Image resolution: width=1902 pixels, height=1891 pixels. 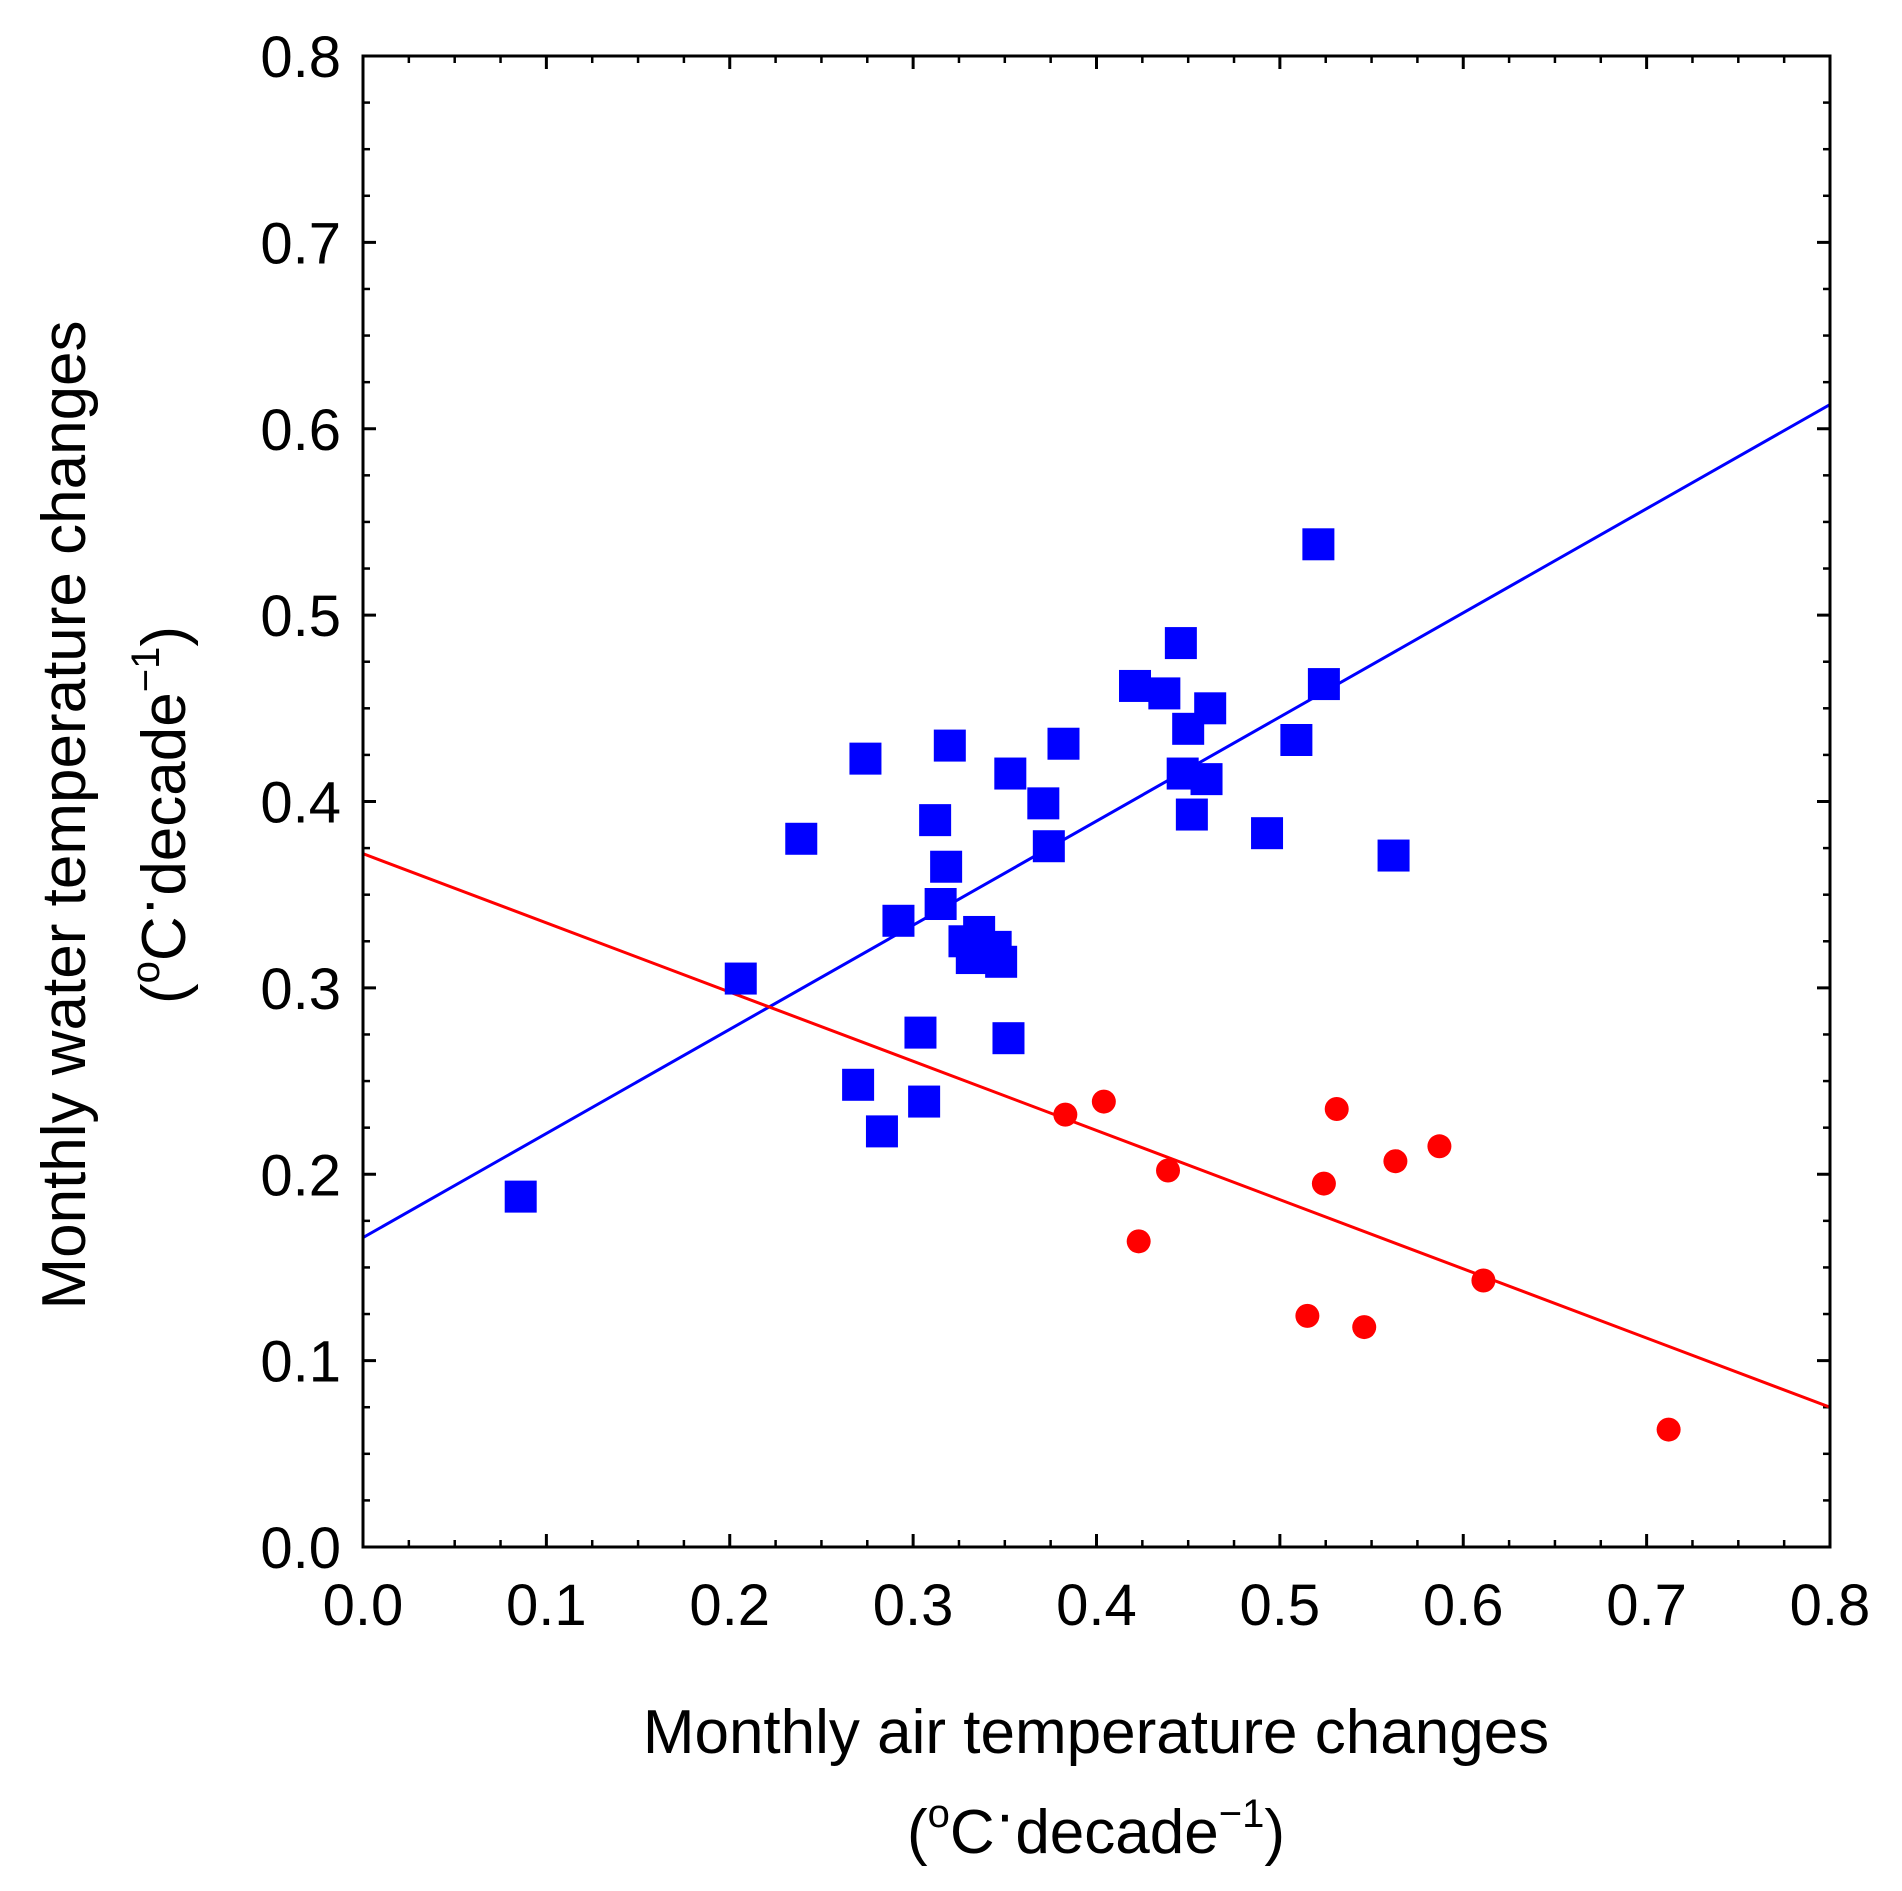 I want to click on x-tick-label: 0.2, so click(x=729, y=1605).